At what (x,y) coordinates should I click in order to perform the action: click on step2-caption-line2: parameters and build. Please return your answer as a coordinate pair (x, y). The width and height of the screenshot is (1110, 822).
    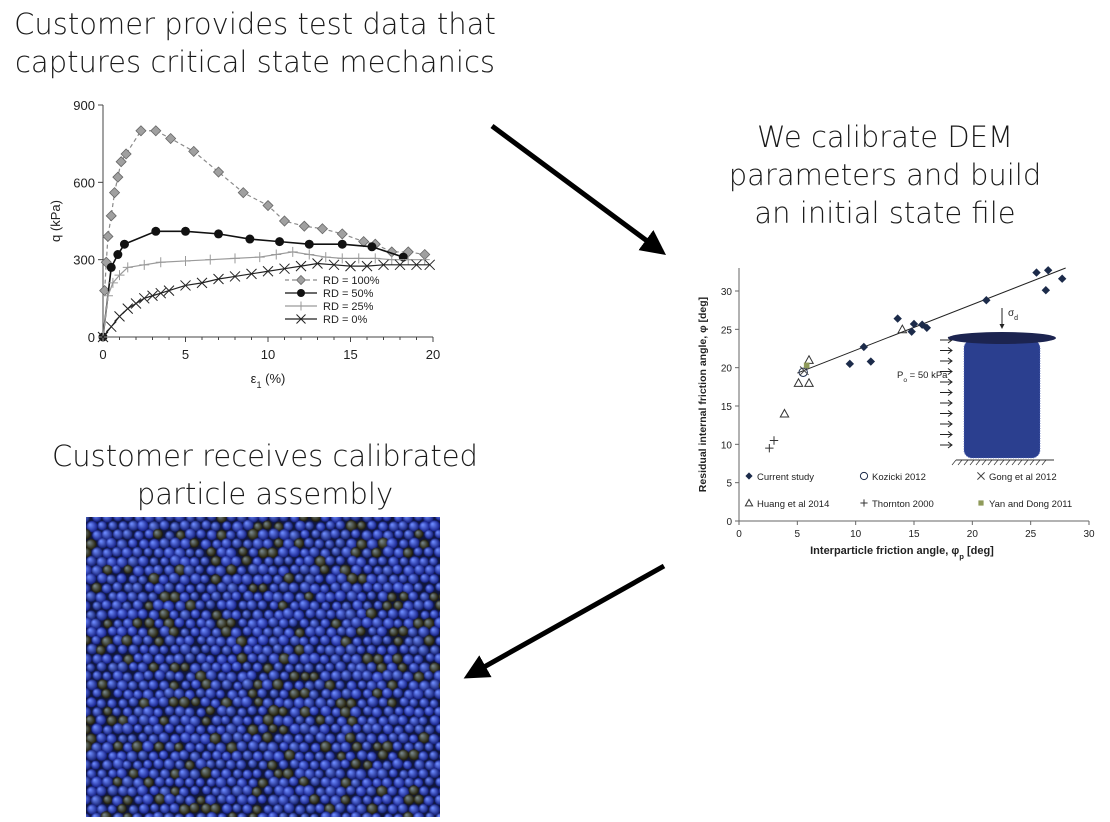
    Looking at the image, I should click on (885, 175).